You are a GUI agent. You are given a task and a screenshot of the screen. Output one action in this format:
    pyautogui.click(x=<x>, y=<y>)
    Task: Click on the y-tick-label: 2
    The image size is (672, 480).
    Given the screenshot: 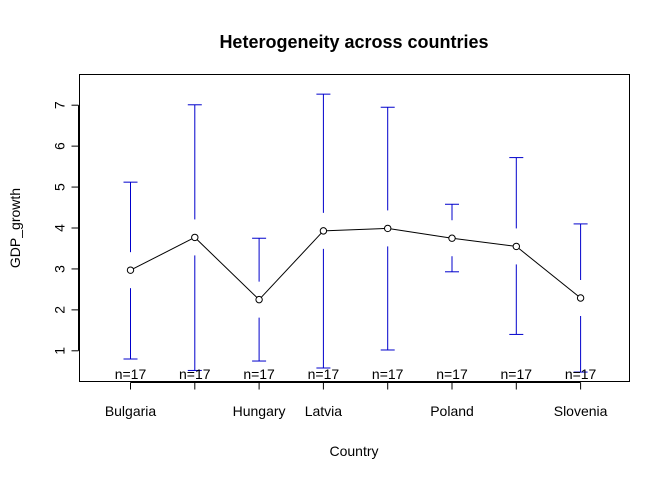 What is the action you would take?
    pyautogui.click(x=60, y=310)
    